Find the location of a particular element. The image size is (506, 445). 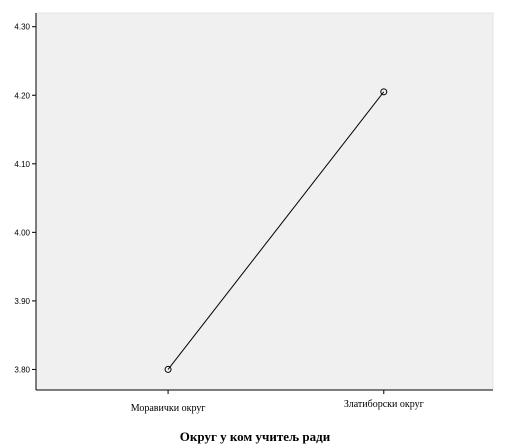

x-axis: Моравички округ Златиборски округ is located at coordinates (264, 401).